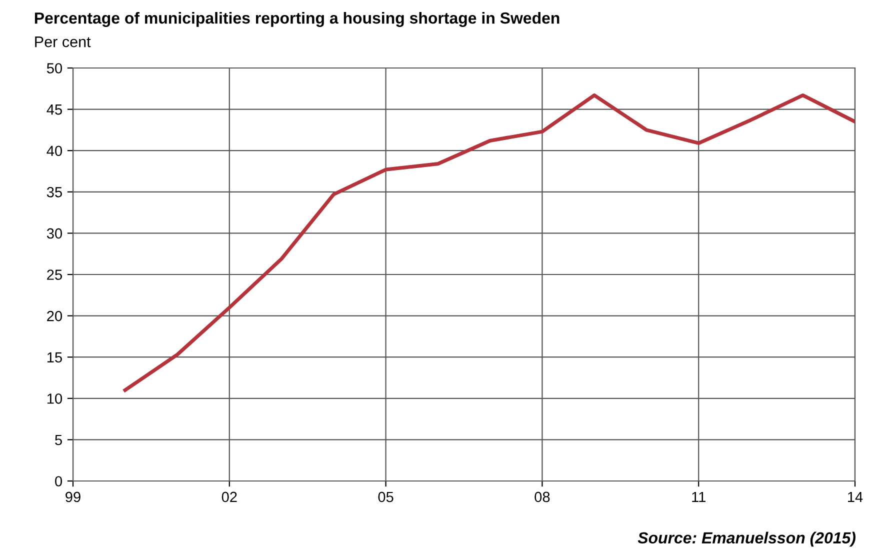 Image resolution: width=869 pixels, height=555 pixels. What do you see at coordinates (54, 233) in the screenshot?
I see `y-tick-label: 30` at bounding box center [54, 233].